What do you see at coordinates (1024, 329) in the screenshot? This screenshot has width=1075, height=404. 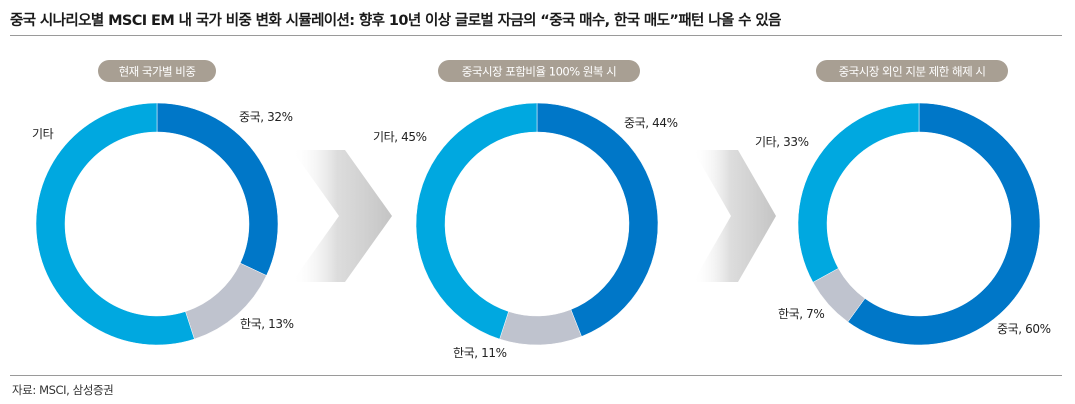 I see `label-china-3: 중국, 60%` at bounding box center [1024, 329].